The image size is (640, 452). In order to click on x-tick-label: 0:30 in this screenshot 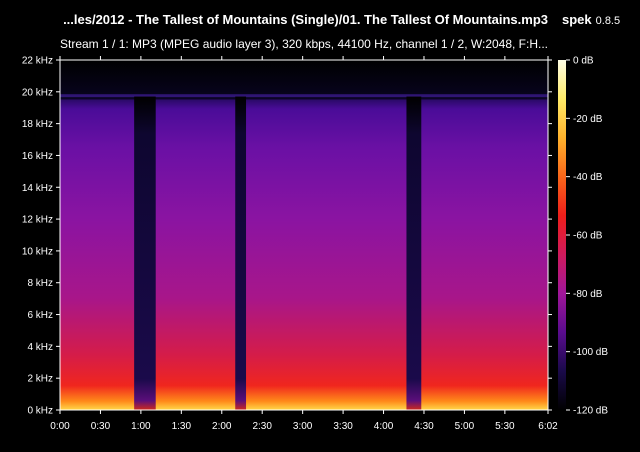, I will do `click(101, 426)`.